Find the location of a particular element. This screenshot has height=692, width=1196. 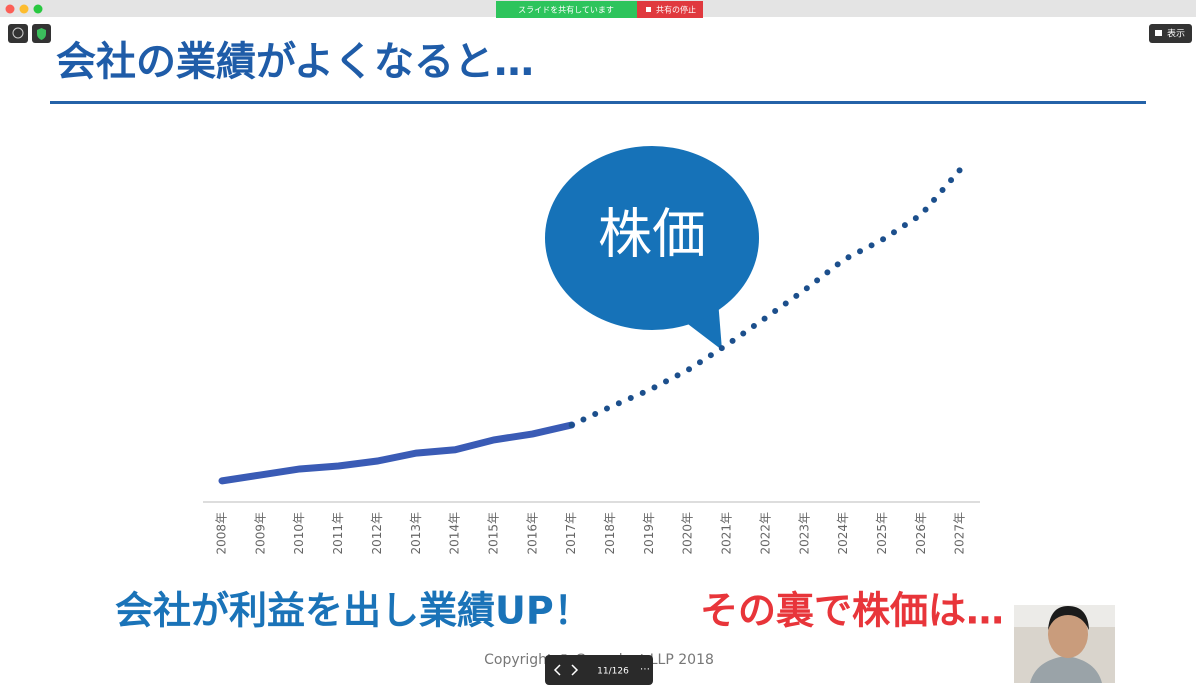

x-tick-label: 2022年 is located at coordinates (765, 533).